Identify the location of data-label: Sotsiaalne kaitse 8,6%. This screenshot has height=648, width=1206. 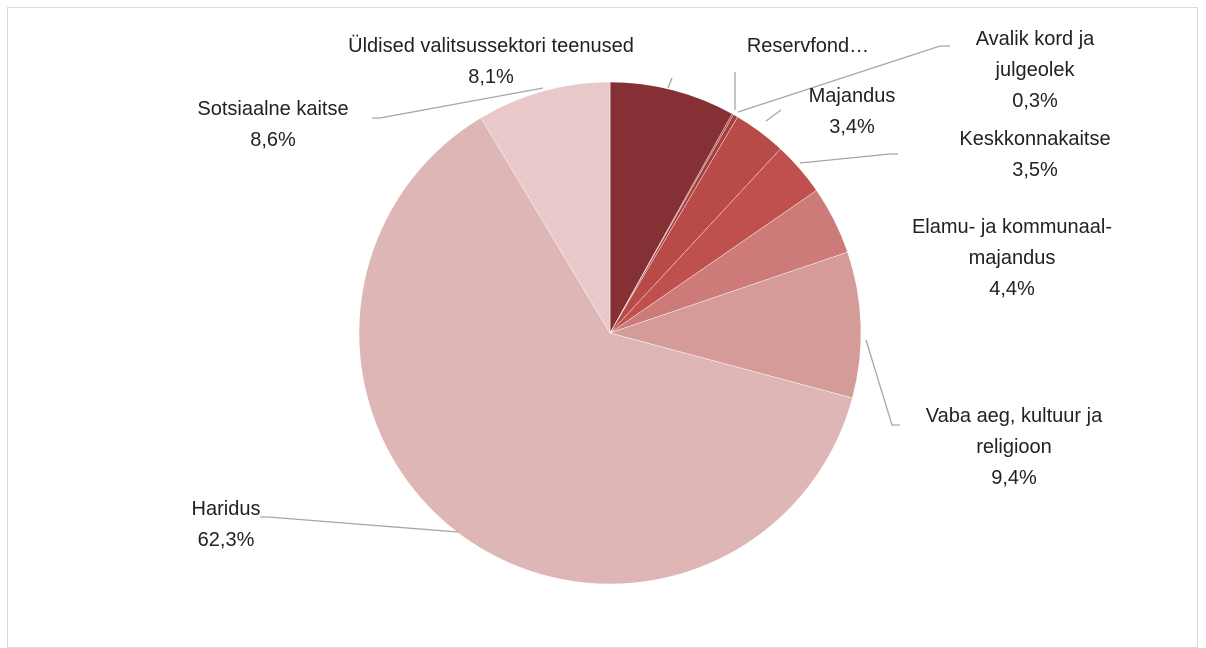
(273, 125).